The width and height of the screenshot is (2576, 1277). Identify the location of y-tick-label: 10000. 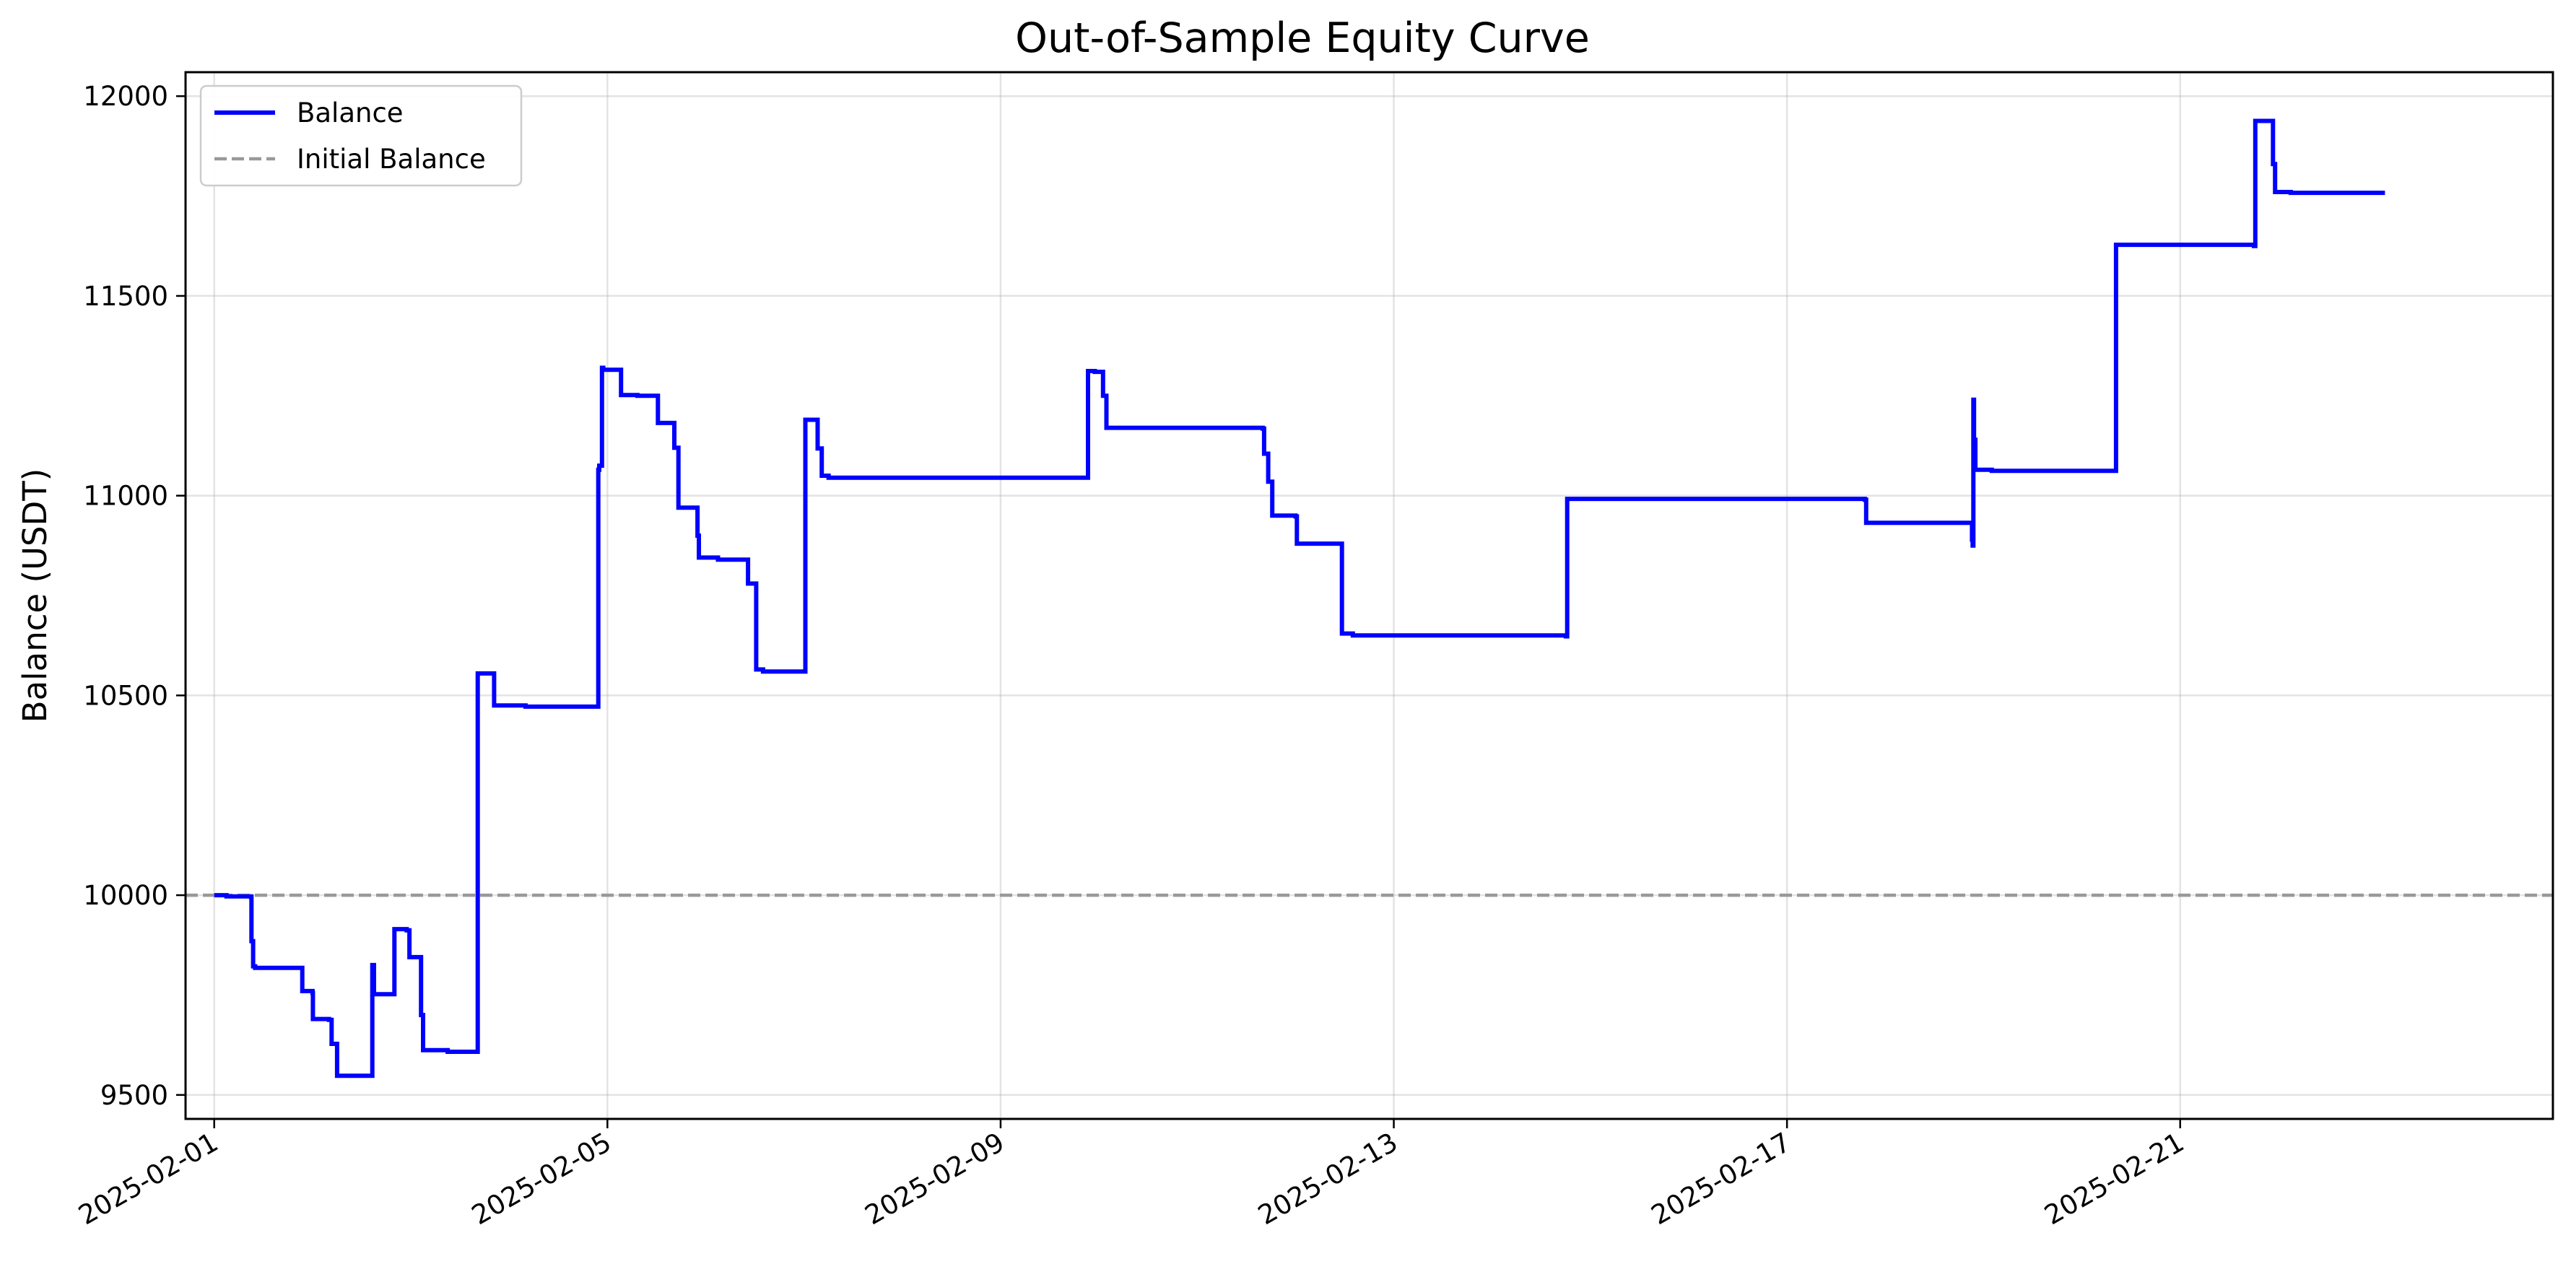
(126, 895).